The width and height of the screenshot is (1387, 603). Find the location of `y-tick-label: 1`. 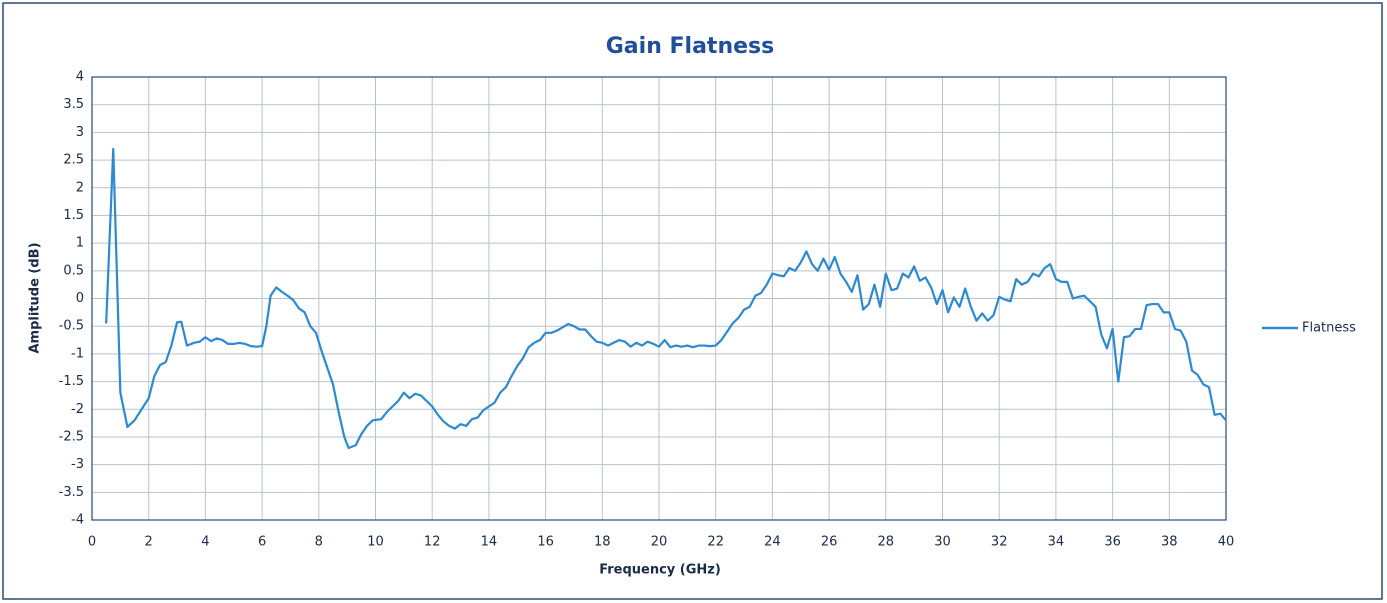

y-tick-label: 1 is located at coordinates (80, 243).